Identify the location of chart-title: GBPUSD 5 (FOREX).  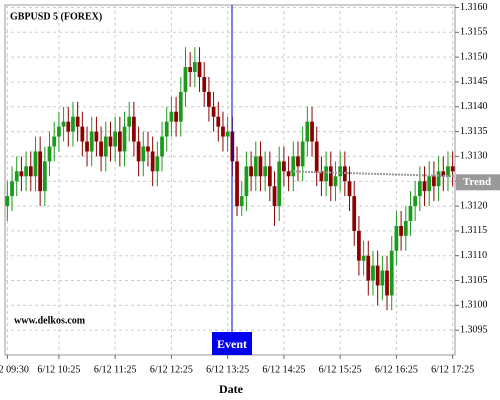
(56, 16).